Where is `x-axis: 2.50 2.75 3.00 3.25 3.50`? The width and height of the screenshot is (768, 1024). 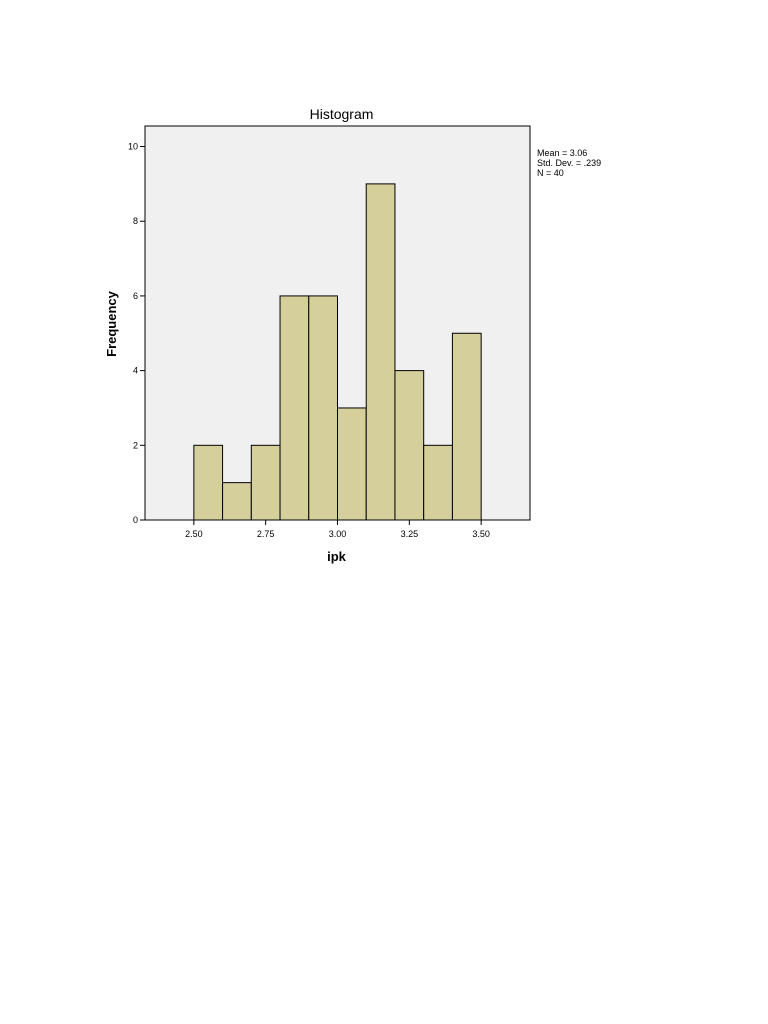
x-axis: 2.50 2.75 3.00 3.25 3.50 is located at coordinates (337, 529).